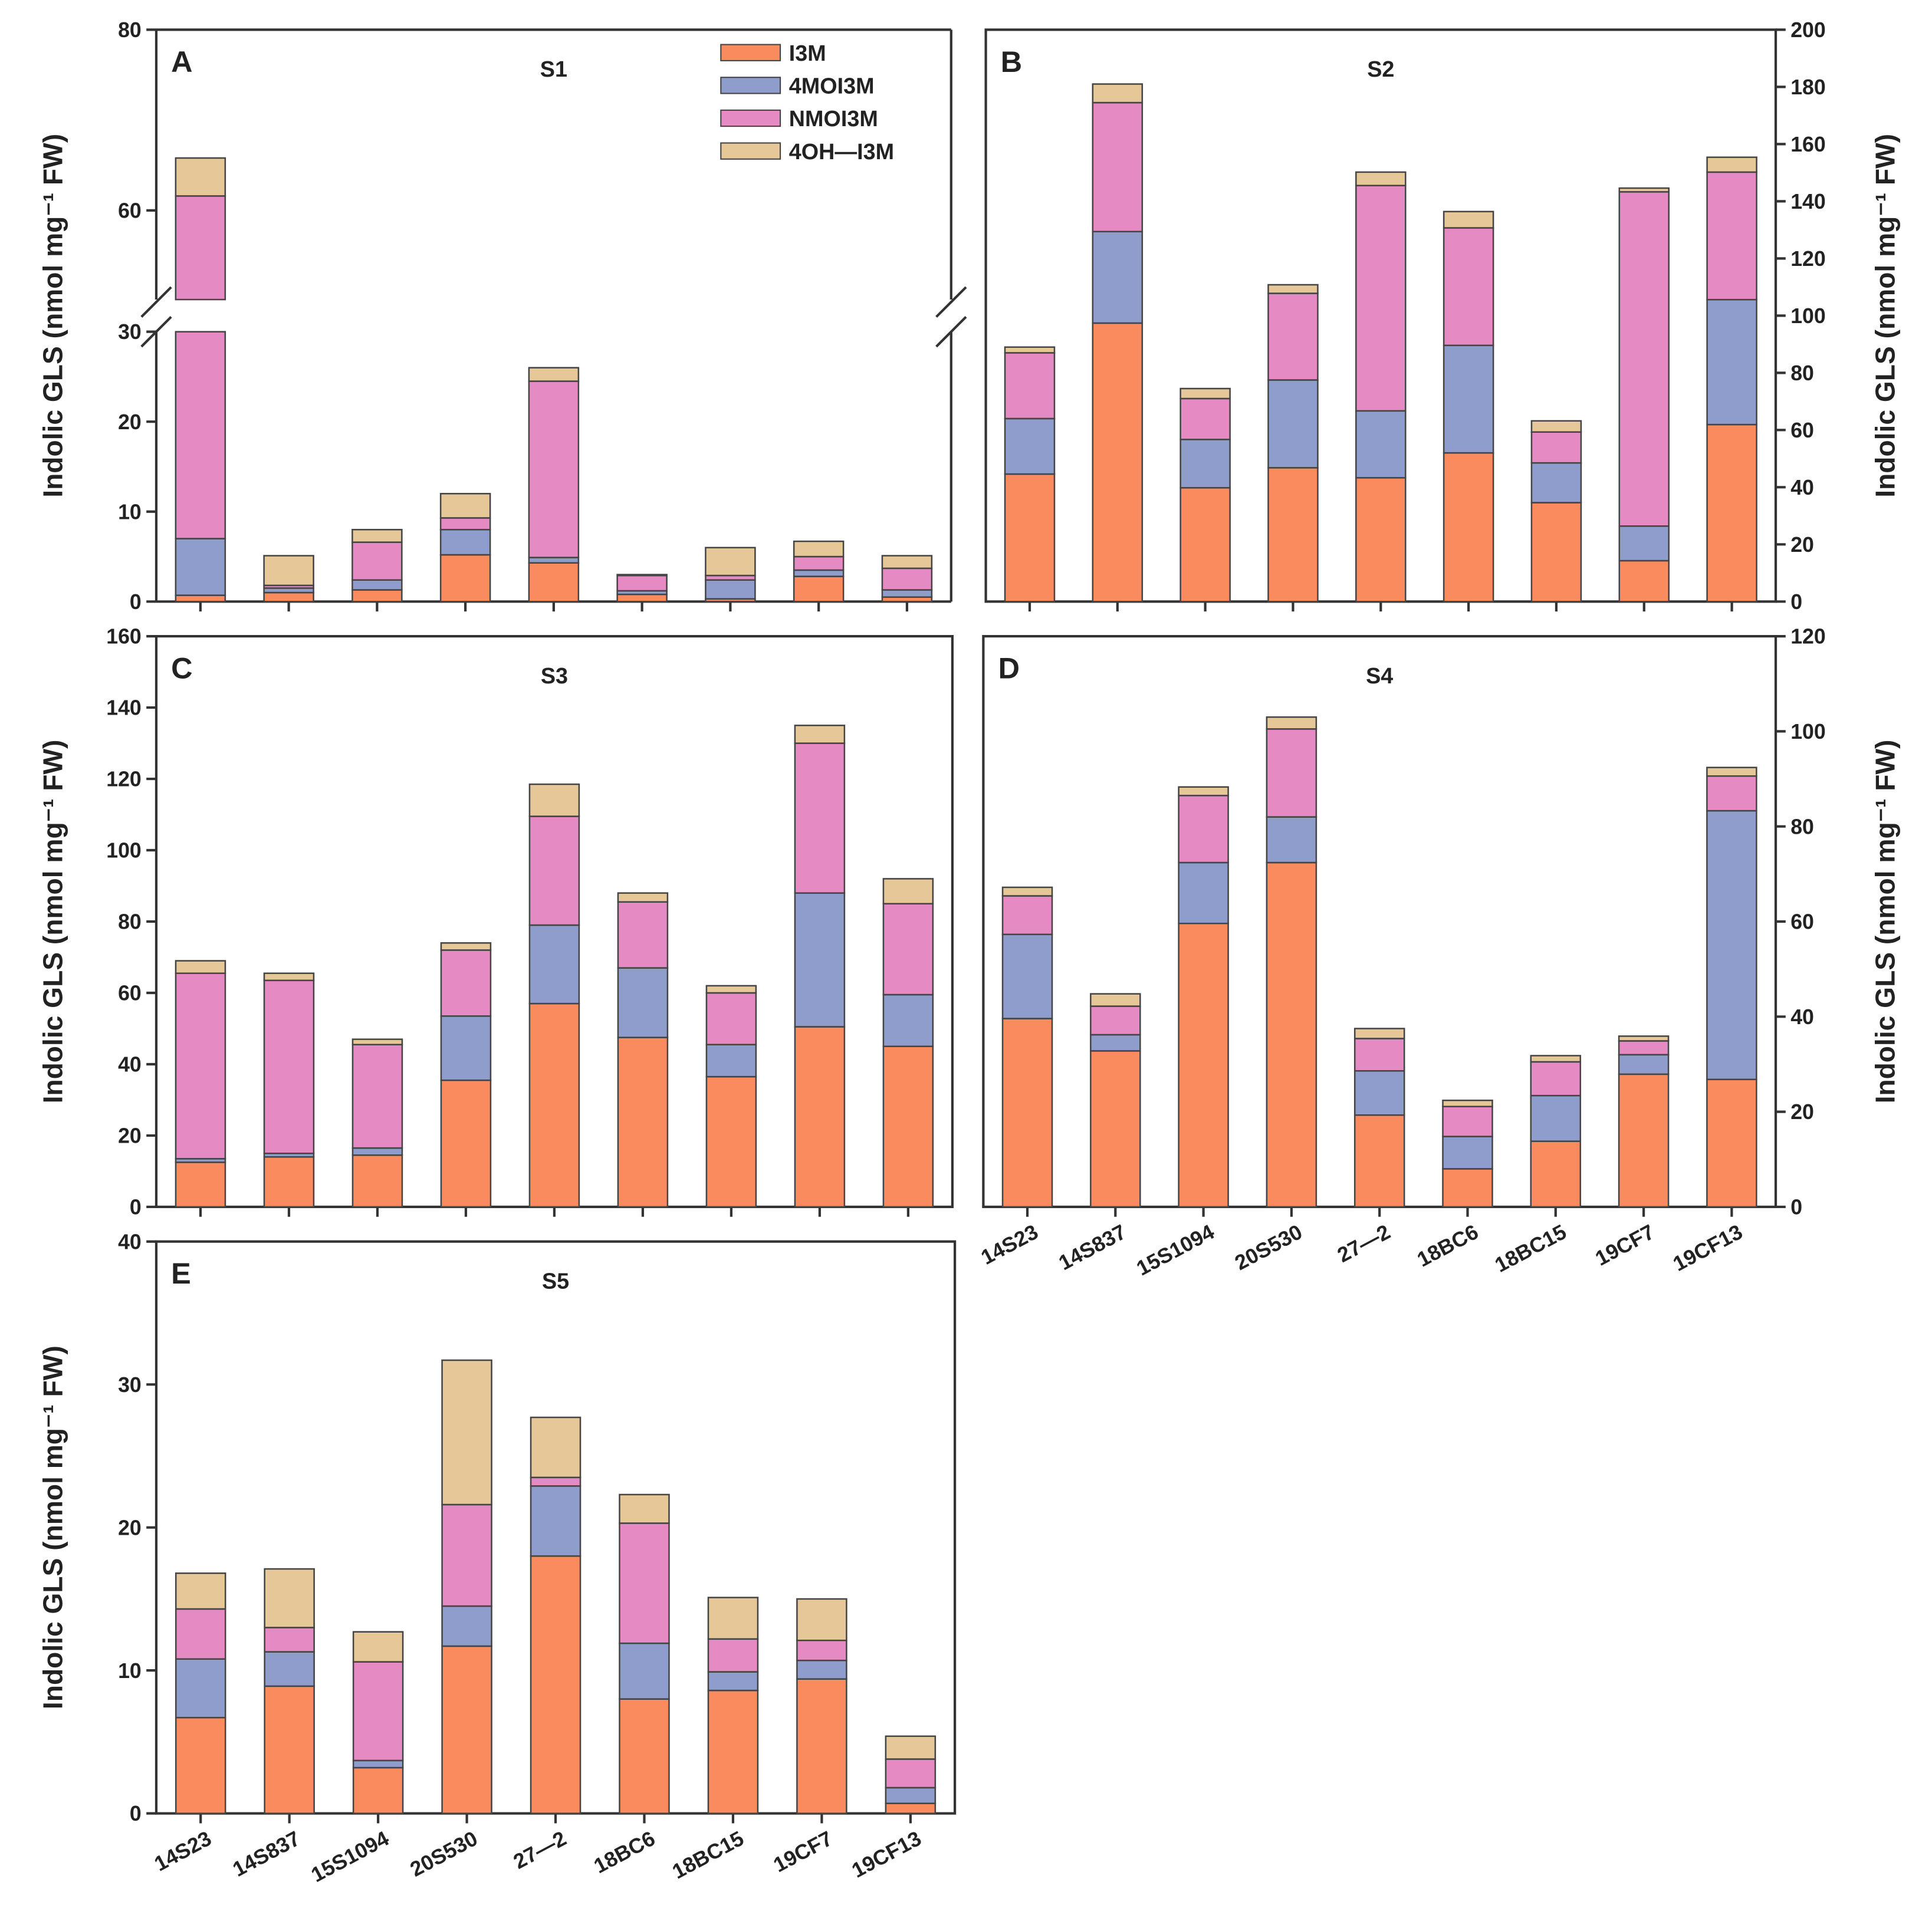  I want to click on y-tick-label: 100, so click(1808, 731).